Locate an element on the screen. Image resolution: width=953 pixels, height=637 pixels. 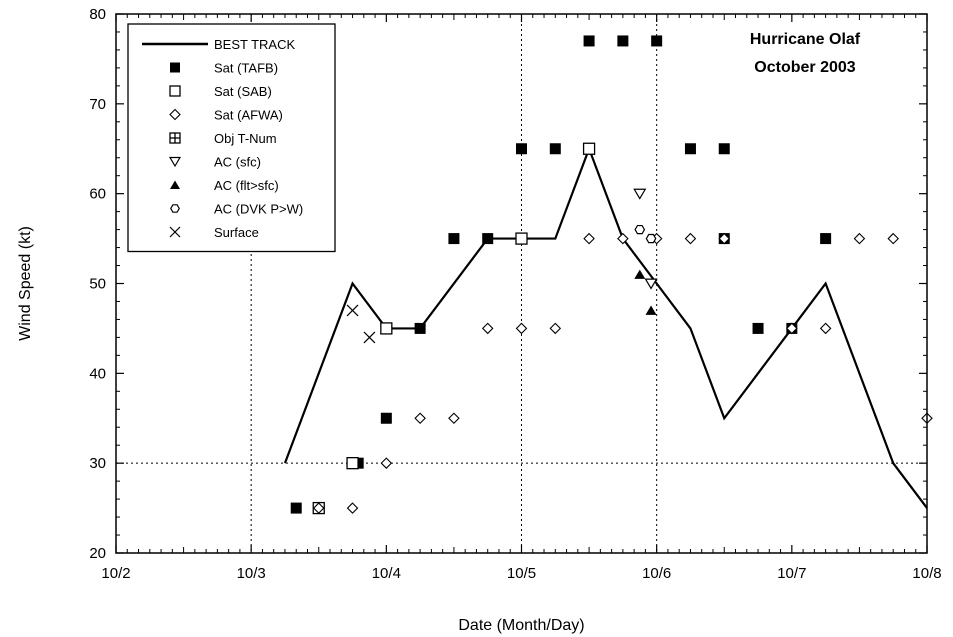
legend-item: BEST TRACK is located at coordinates (218, 44).